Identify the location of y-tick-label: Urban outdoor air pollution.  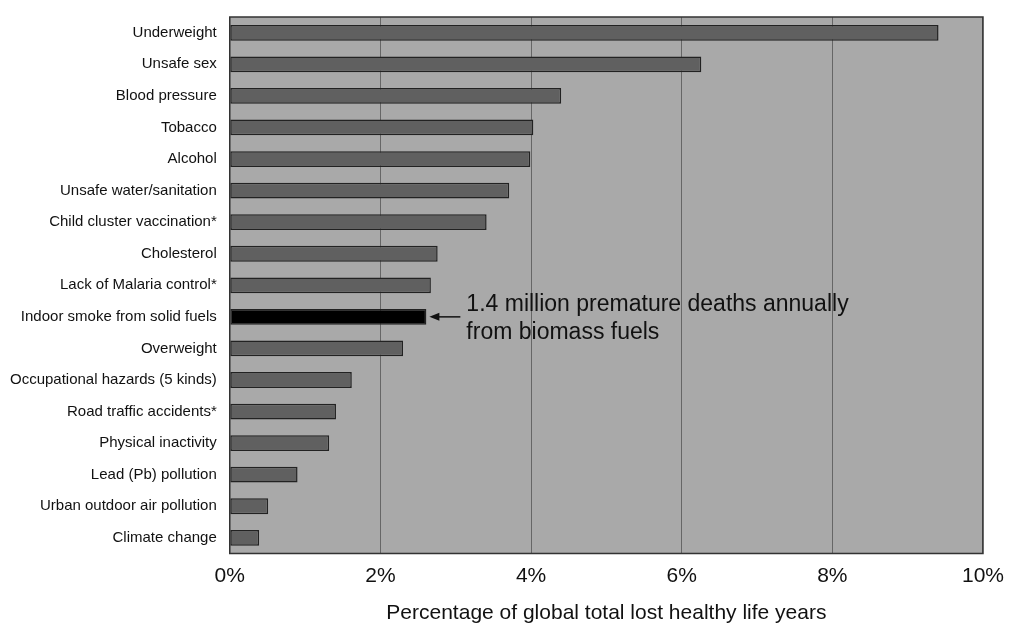
(128, 505).